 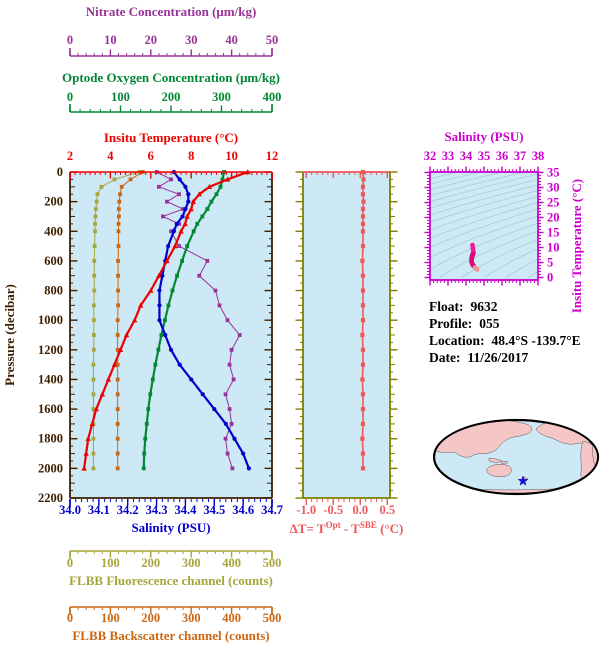 What do you see at coordinates (489, 323) in the screenshot?
I see `profile-value: 055` at bounding box center [489, 323].